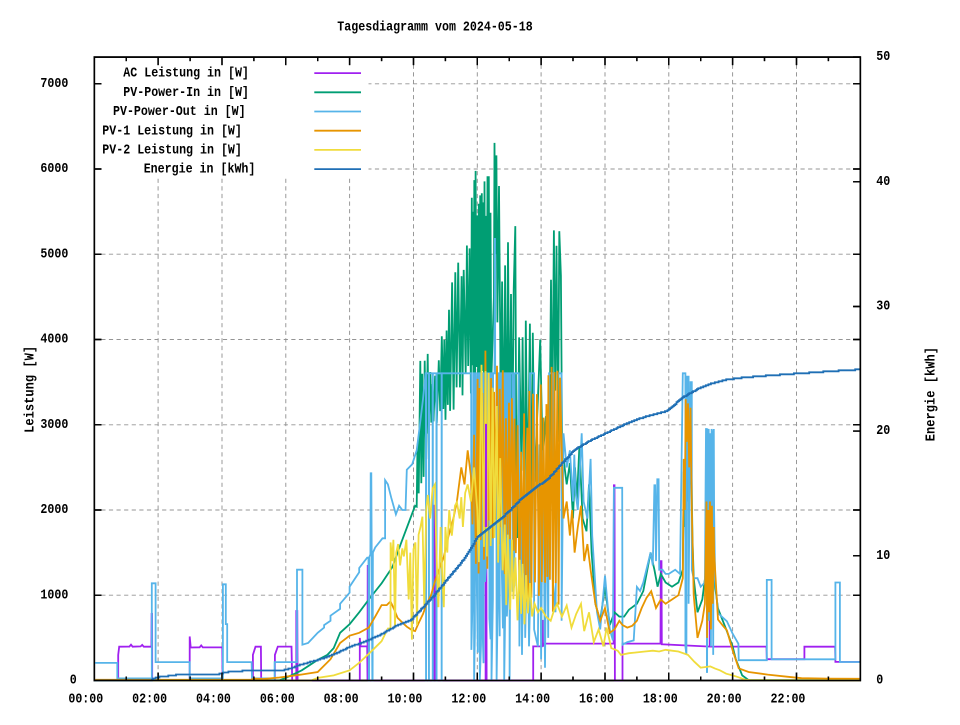  Describe the element at coordinates (85, 699) in the screenshot. I see `svg-text: 00:00` at that location.